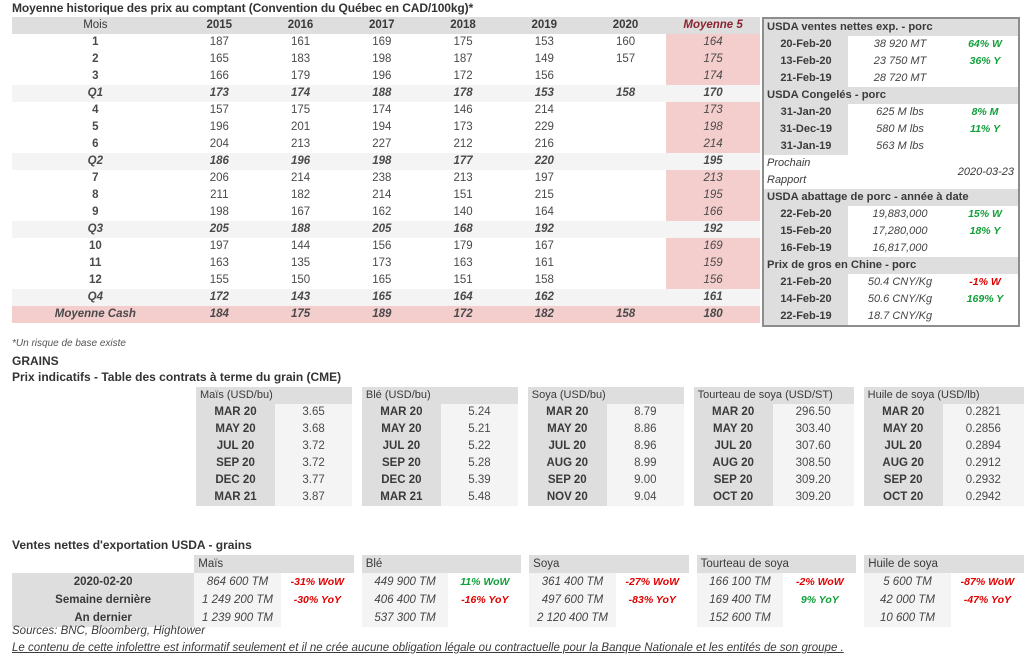  I want to click on table-row: 2 165 183 198 187 149 157 175, so click(386, 59).